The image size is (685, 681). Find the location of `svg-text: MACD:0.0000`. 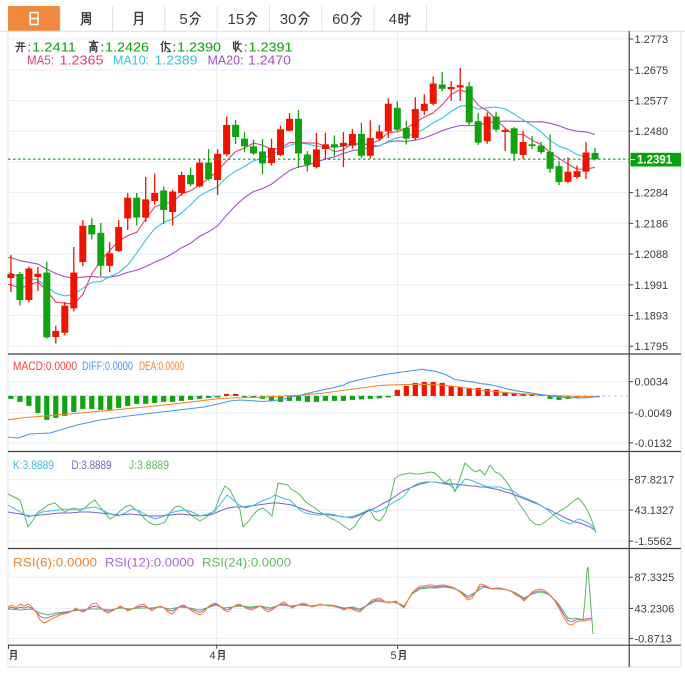

svg-text: MACD:0.0000 is located at coordinates (45, 366).